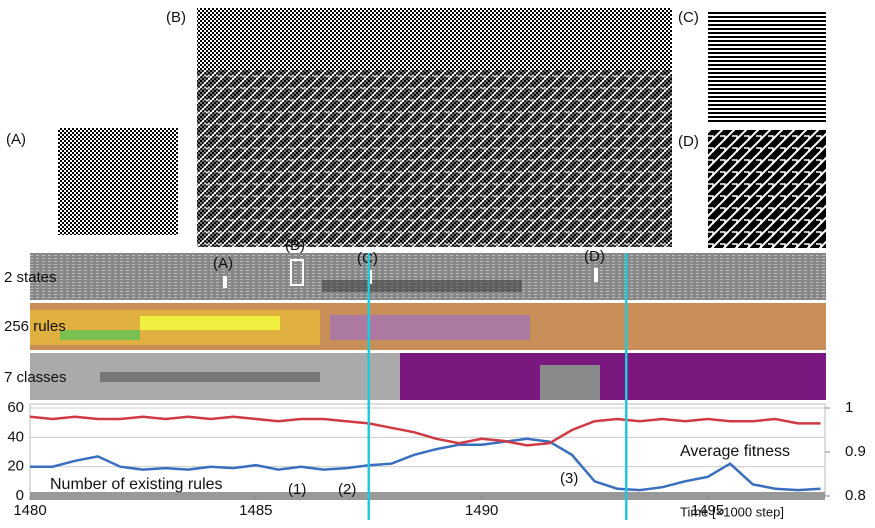  What do you see at coordinates (688, 141) in the screenshot?
I see `panel-label: (D)` at bounding box center [688, 141].